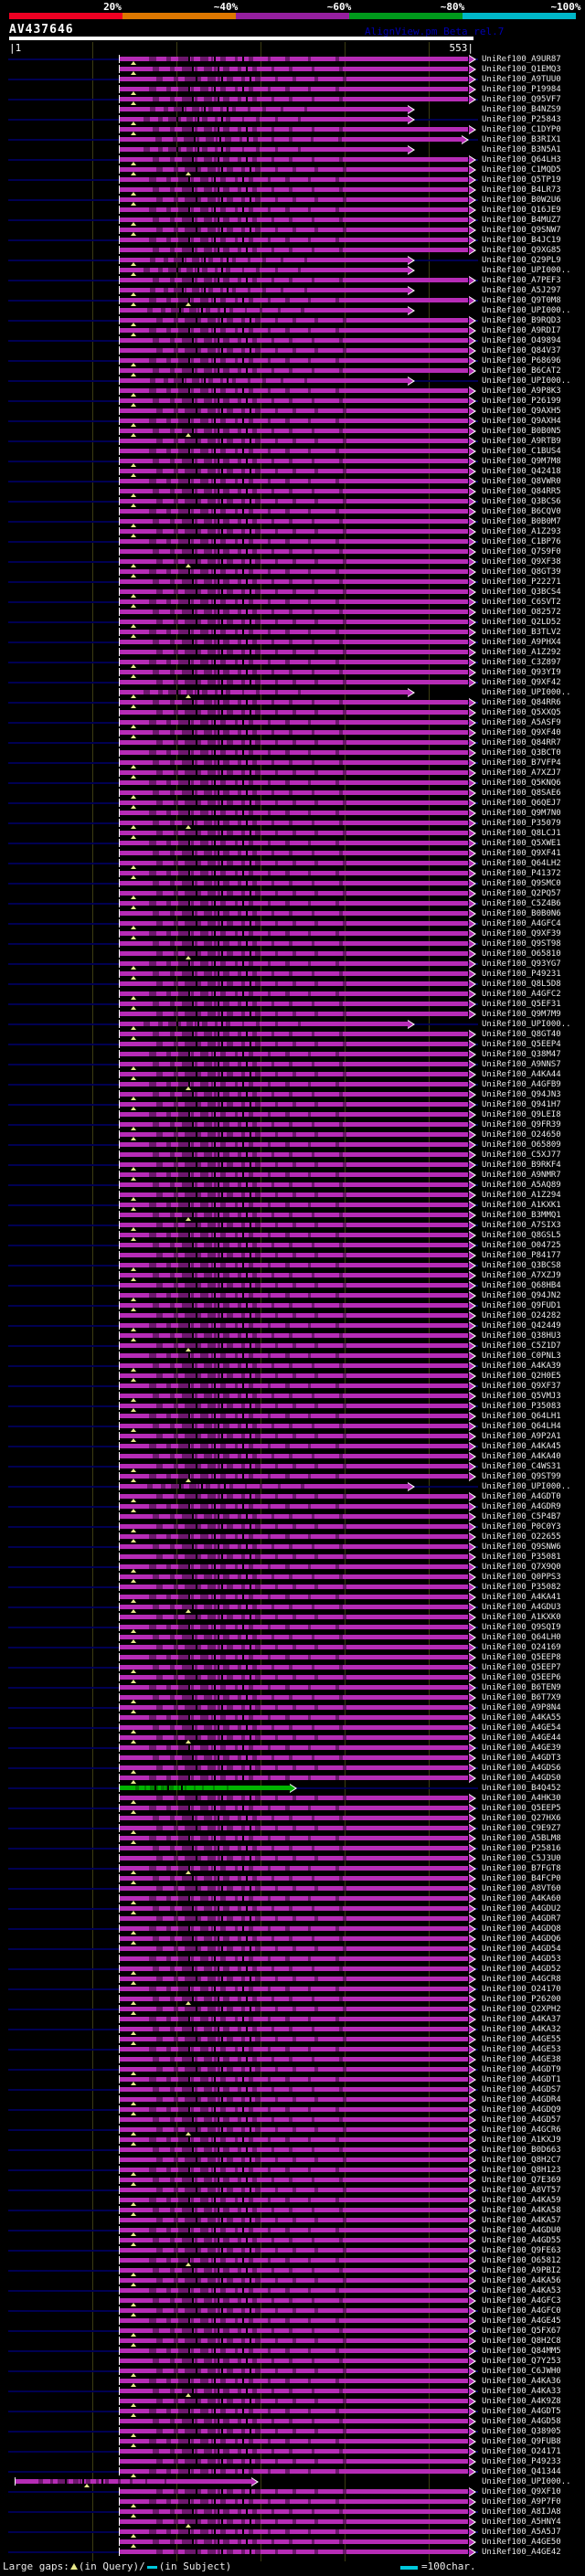 This screenshot has width=585, height=2576. I want to click on hit-label: UniRef100_A1KXJ9, so click(521, 2140).